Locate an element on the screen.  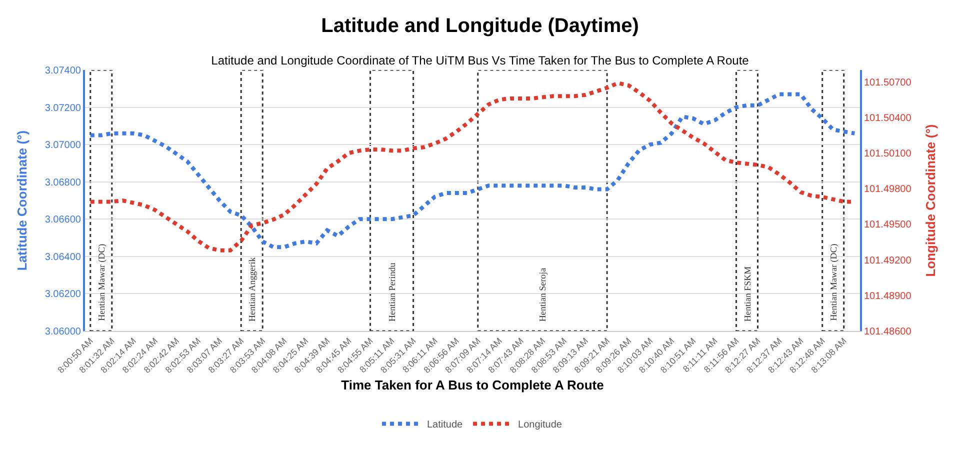
y2-tick-label: 101.50700 is located at coordinates (888, 82).